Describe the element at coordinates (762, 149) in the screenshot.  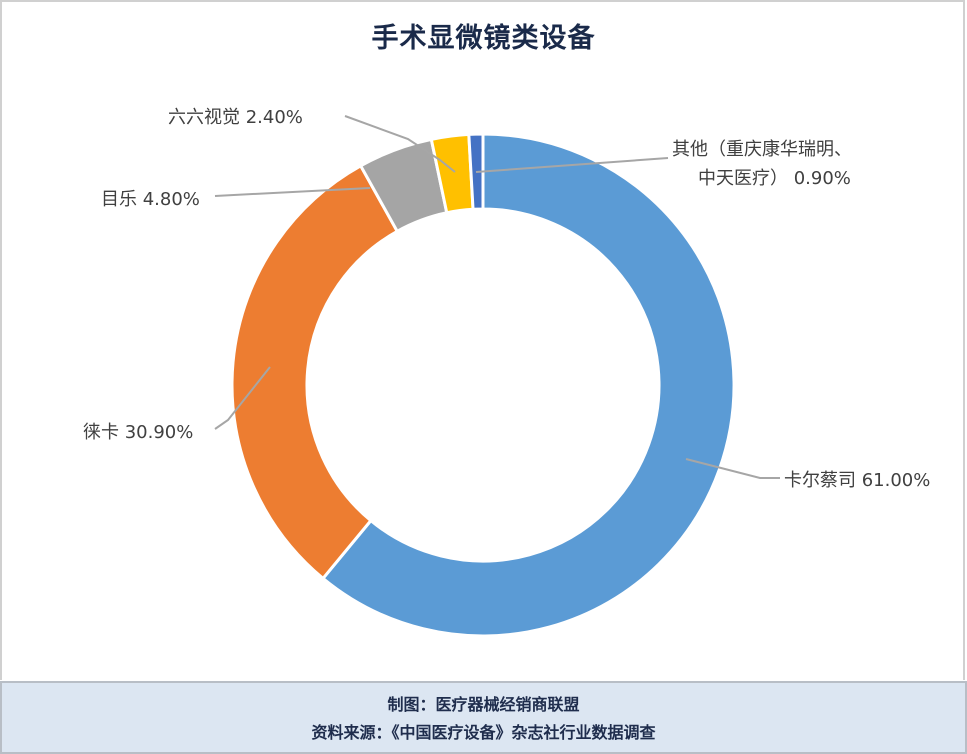
I see `label-other-line1: 其他（重庆康华瑞明、` at that location.